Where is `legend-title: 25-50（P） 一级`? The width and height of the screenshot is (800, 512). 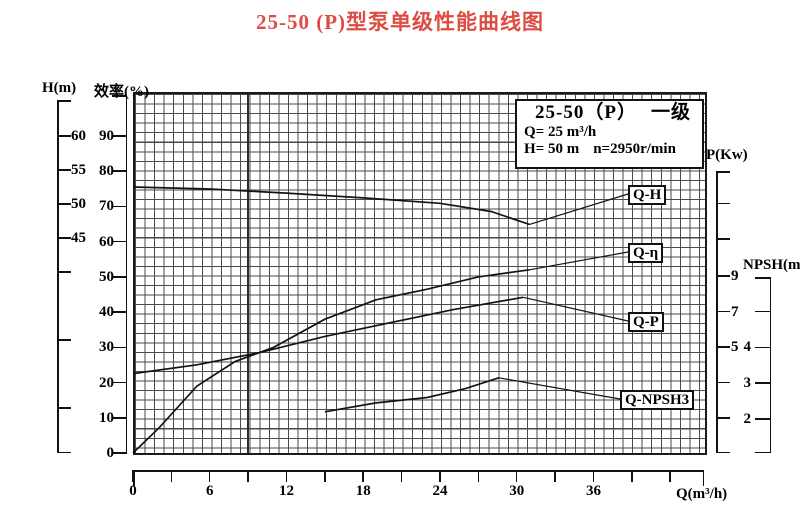
legend-title: 25-50（P） 一级 is located at coordinates (613, 113).